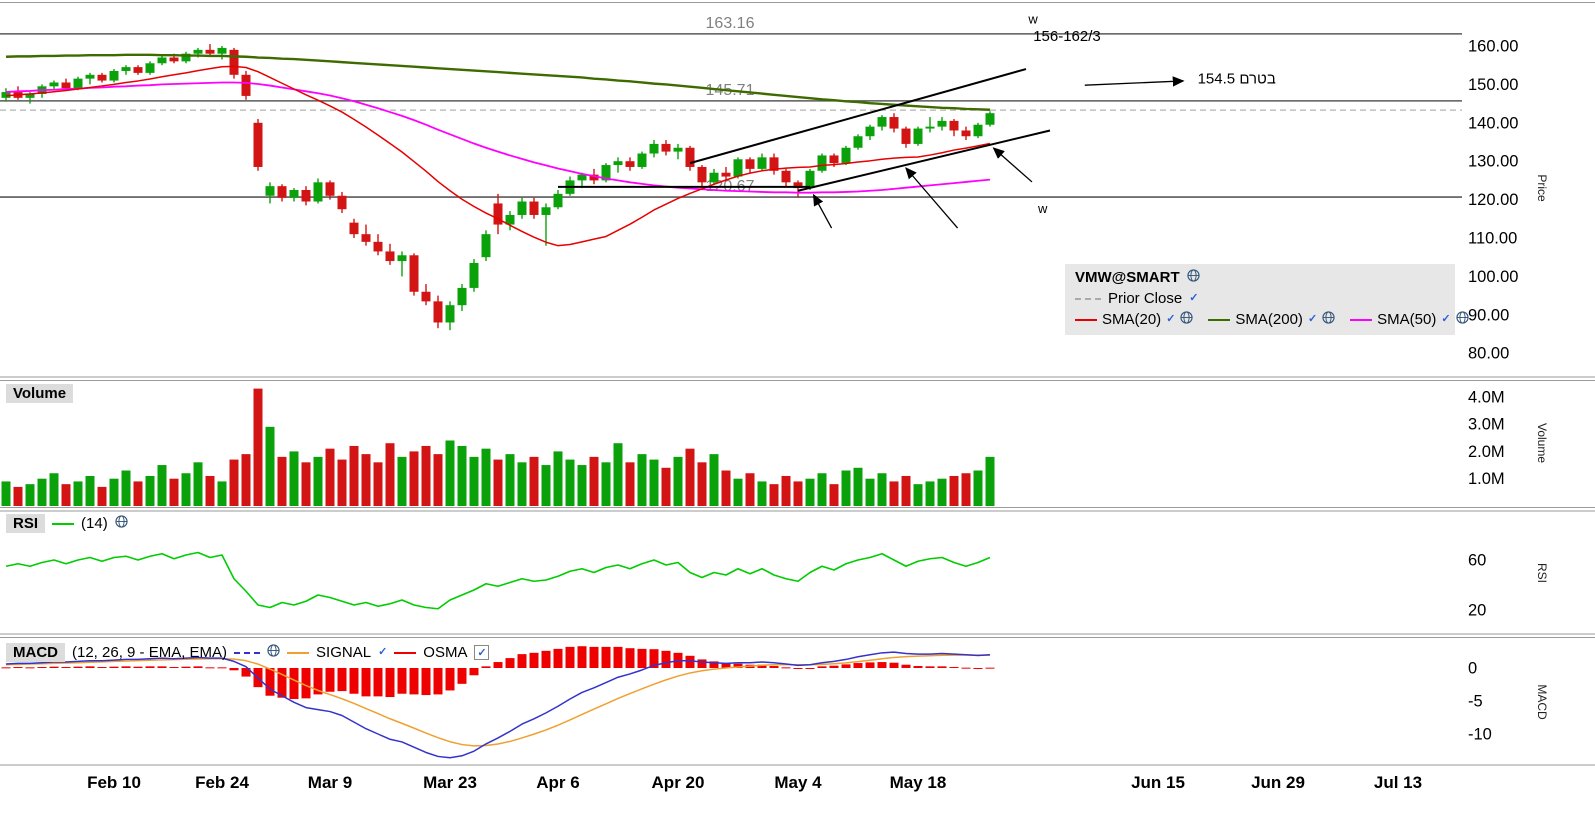 This screenshot has width=1595, height=813. I want to click on rsi-tick-label: 20, so click(1477, 611).